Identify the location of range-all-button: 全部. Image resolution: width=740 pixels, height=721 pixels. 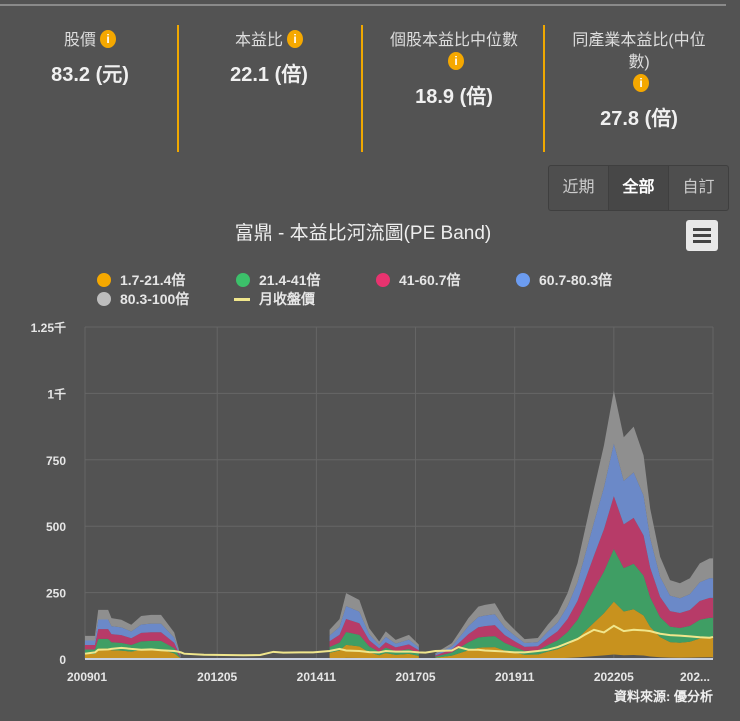
(639, 188).